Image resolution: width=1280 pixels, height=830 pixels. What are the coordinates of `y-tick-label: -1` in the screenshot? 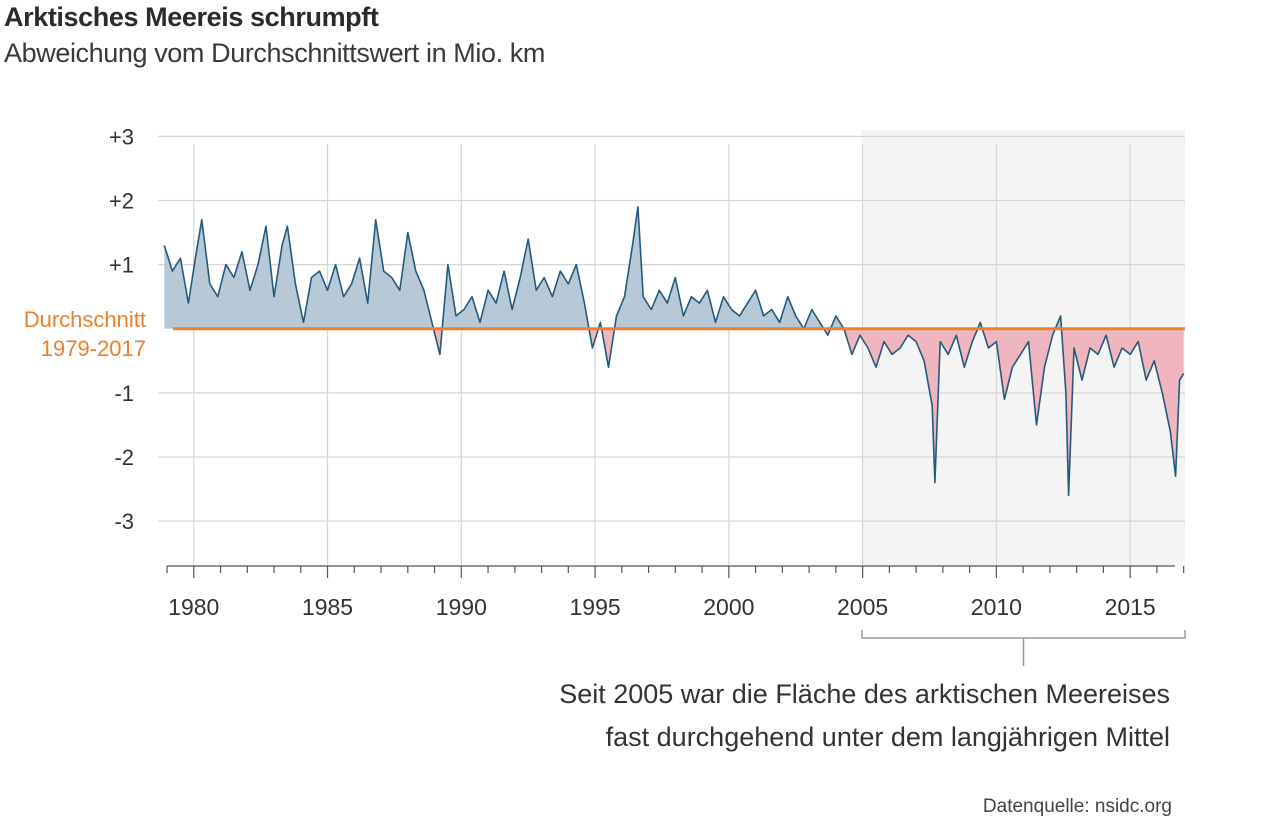 It's located at (124, 393).